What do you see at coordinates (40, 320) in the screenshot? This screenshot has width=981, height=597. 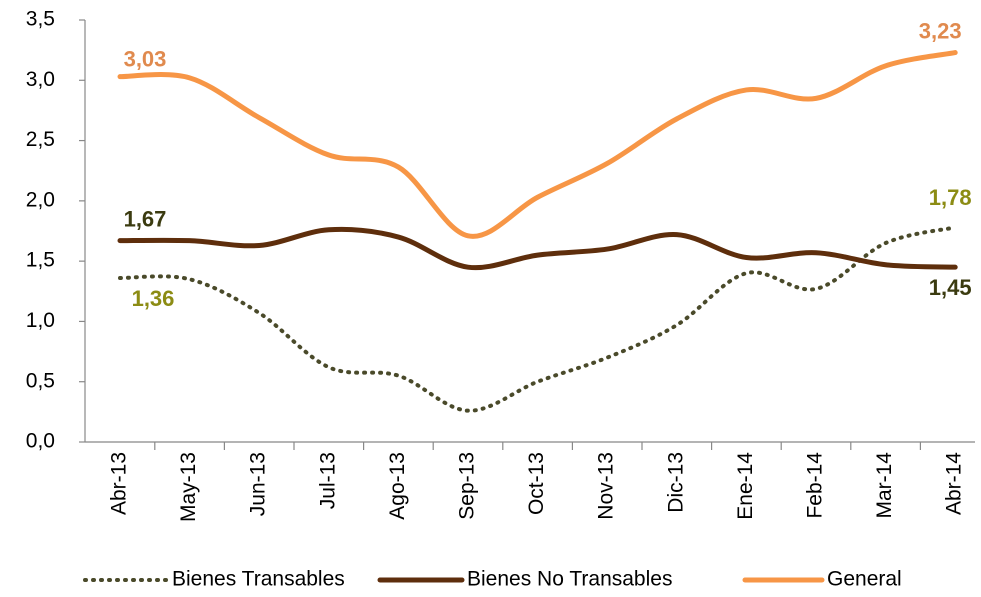 I see `y-tick-label: 1,0` at bounding box center [40, 320].